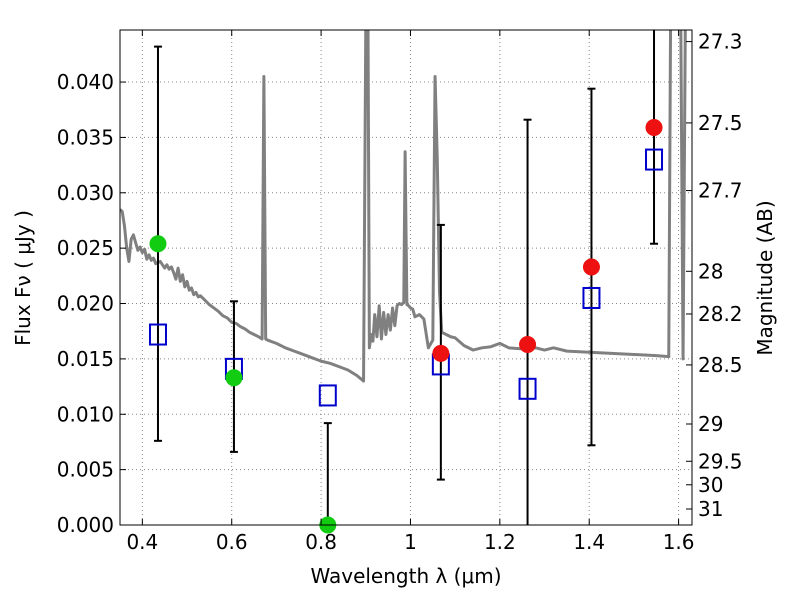  Describe the element at coordinates (710, 424) in the screenshot. I see `y2-tick-label: 29` at that location.